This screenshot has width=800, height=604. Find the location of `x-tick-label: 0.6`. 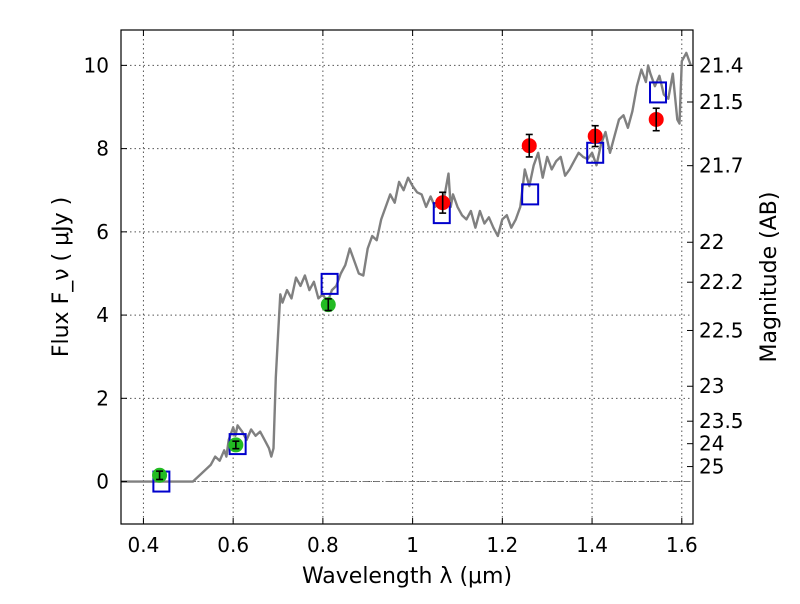

x-tick-label: 0.6 is located at coordinates (233, 545).